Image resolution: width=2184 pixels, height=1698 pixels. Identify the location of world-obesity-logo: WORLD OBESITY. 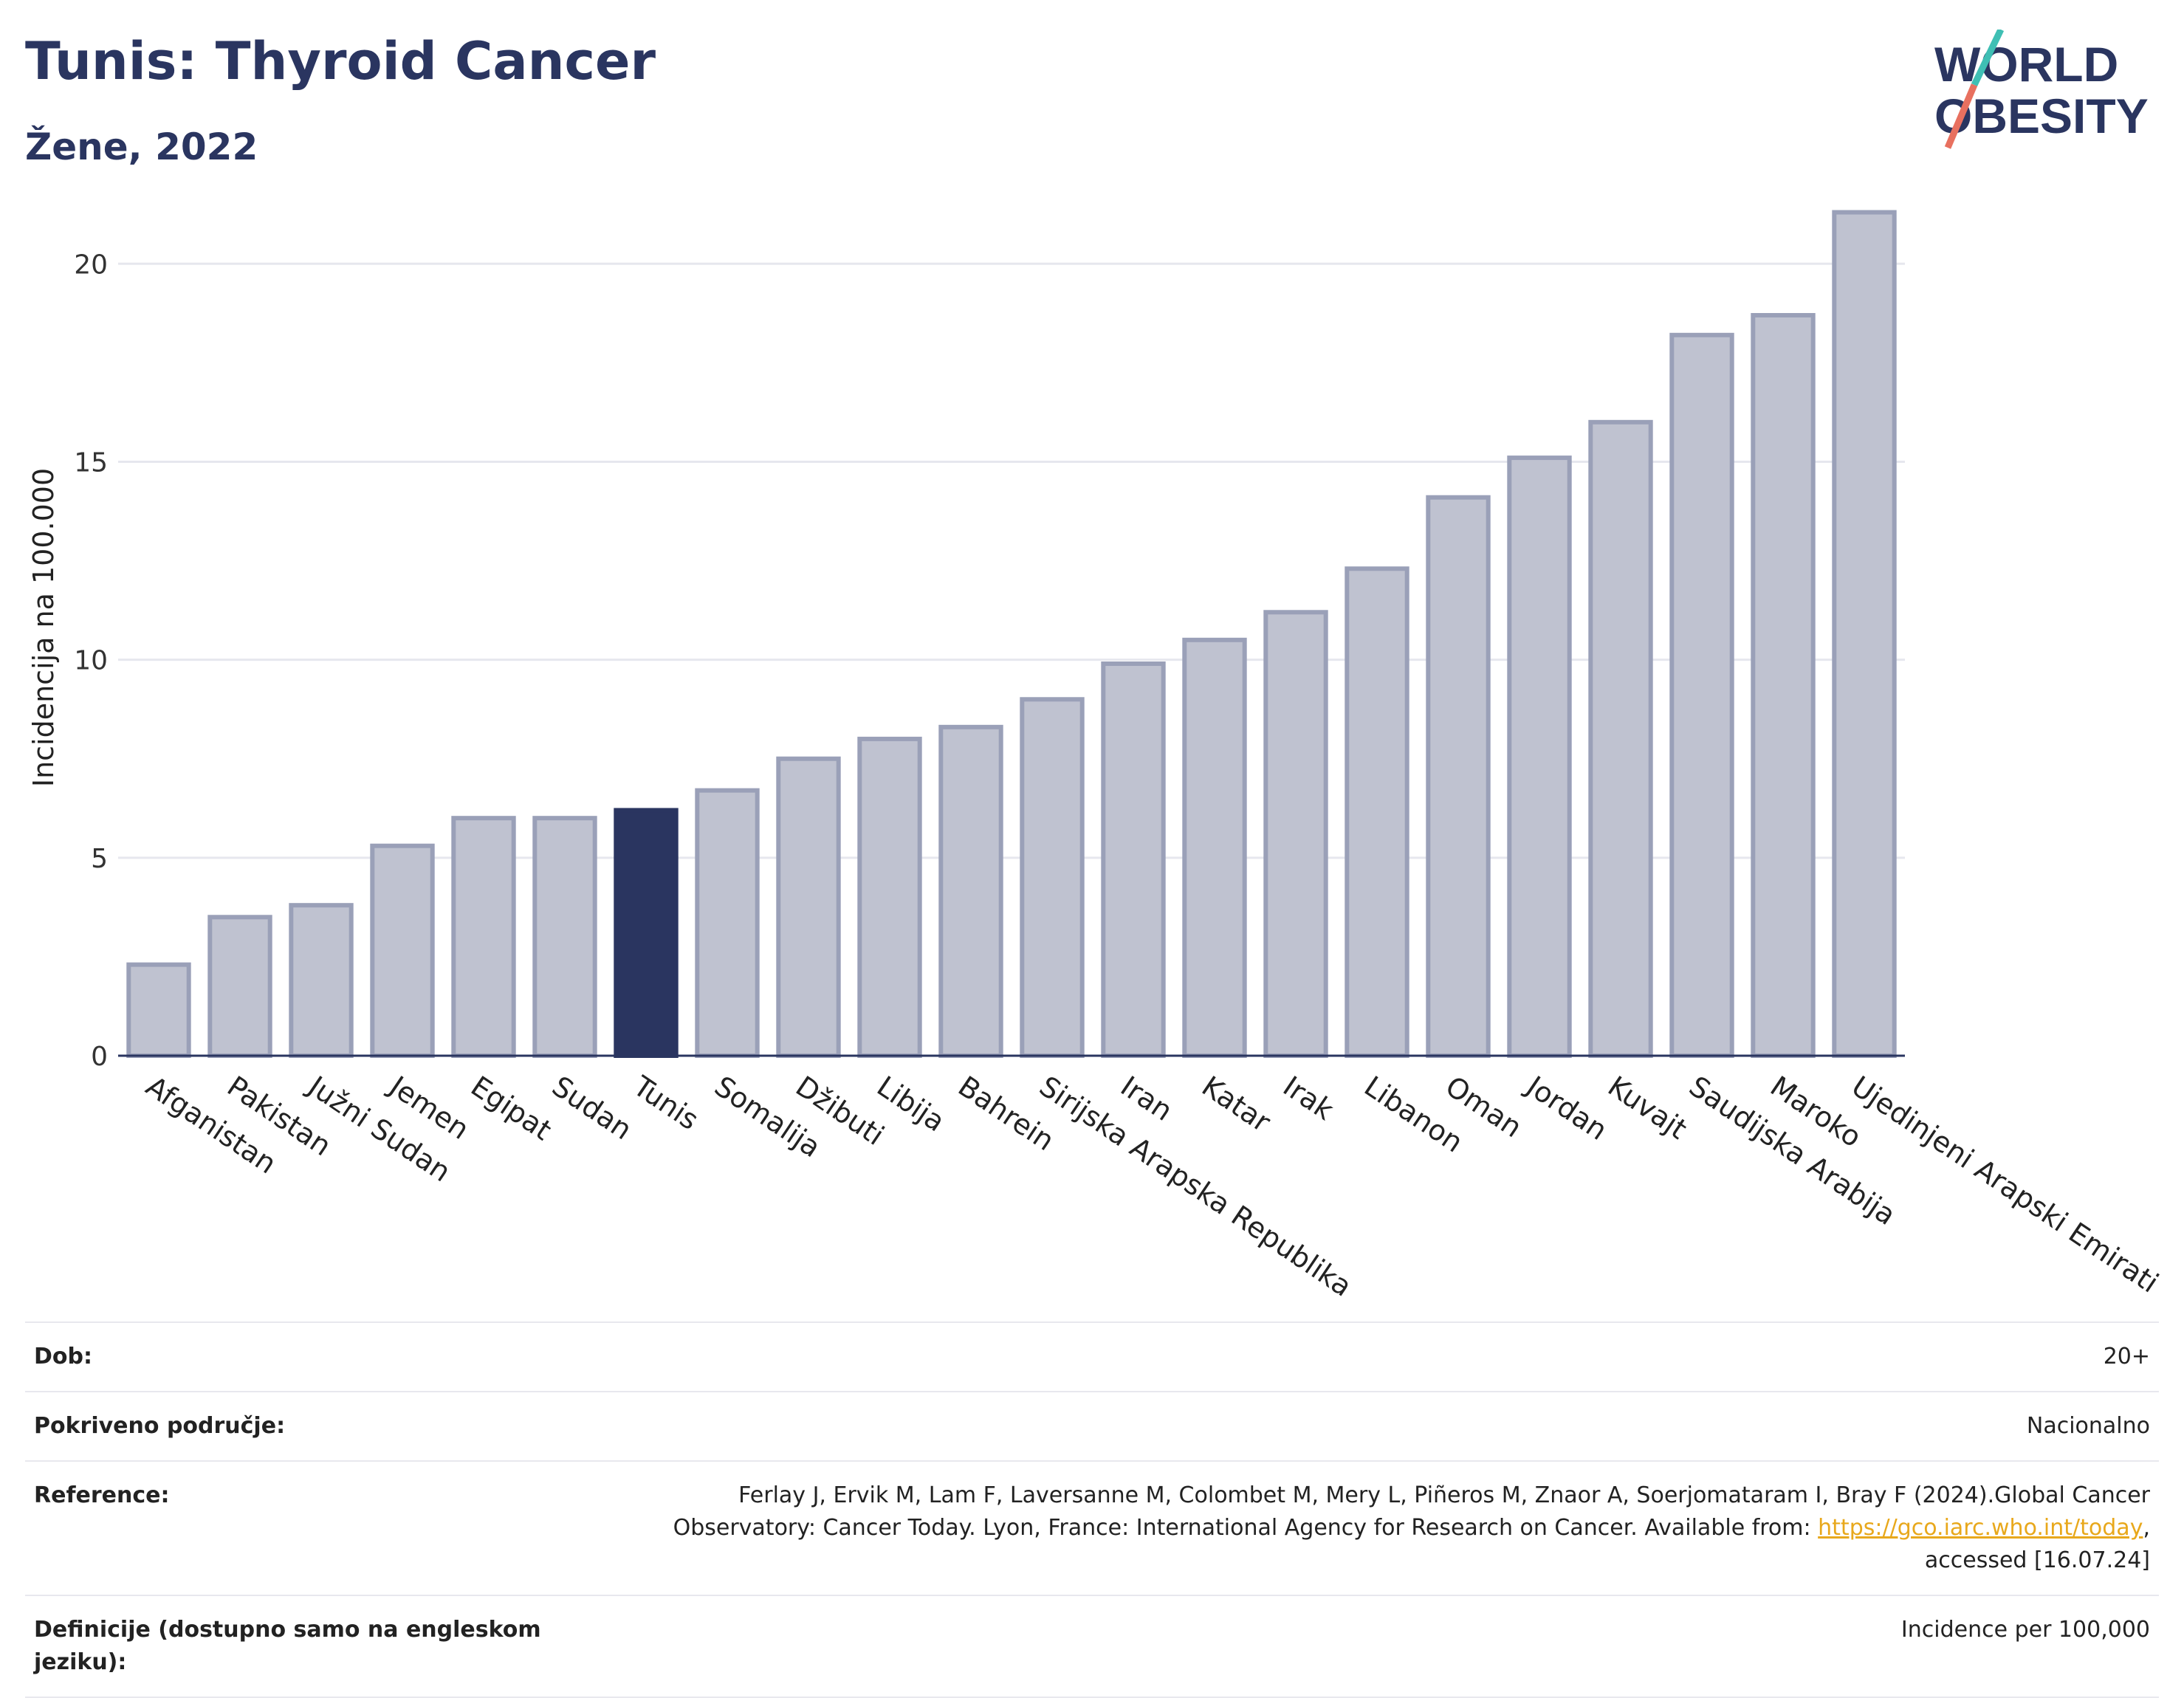
(2042, 89).